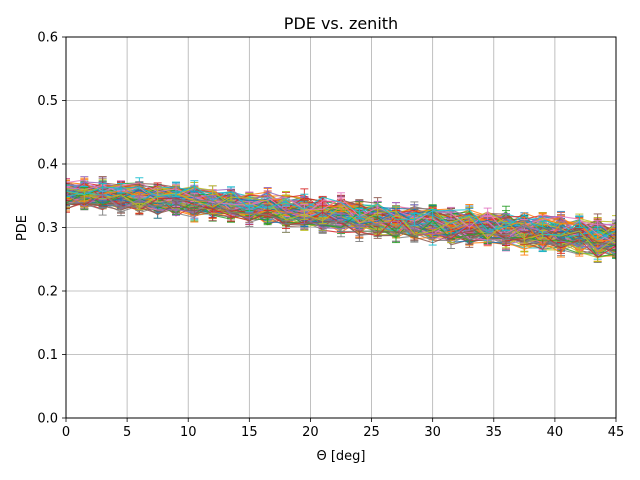 This screenshot has height=480, width=640. What do you see at coordinates (47, 101) in the screenshot?
I see `y-tick-label: 0.5` at bounding box center [47, 101].